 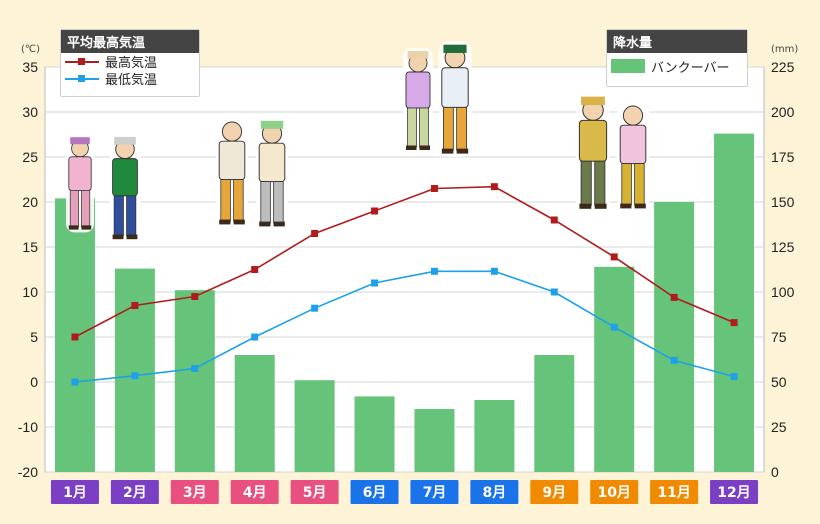 I want to click on month-label: 2月, so click(x=135, y=493).